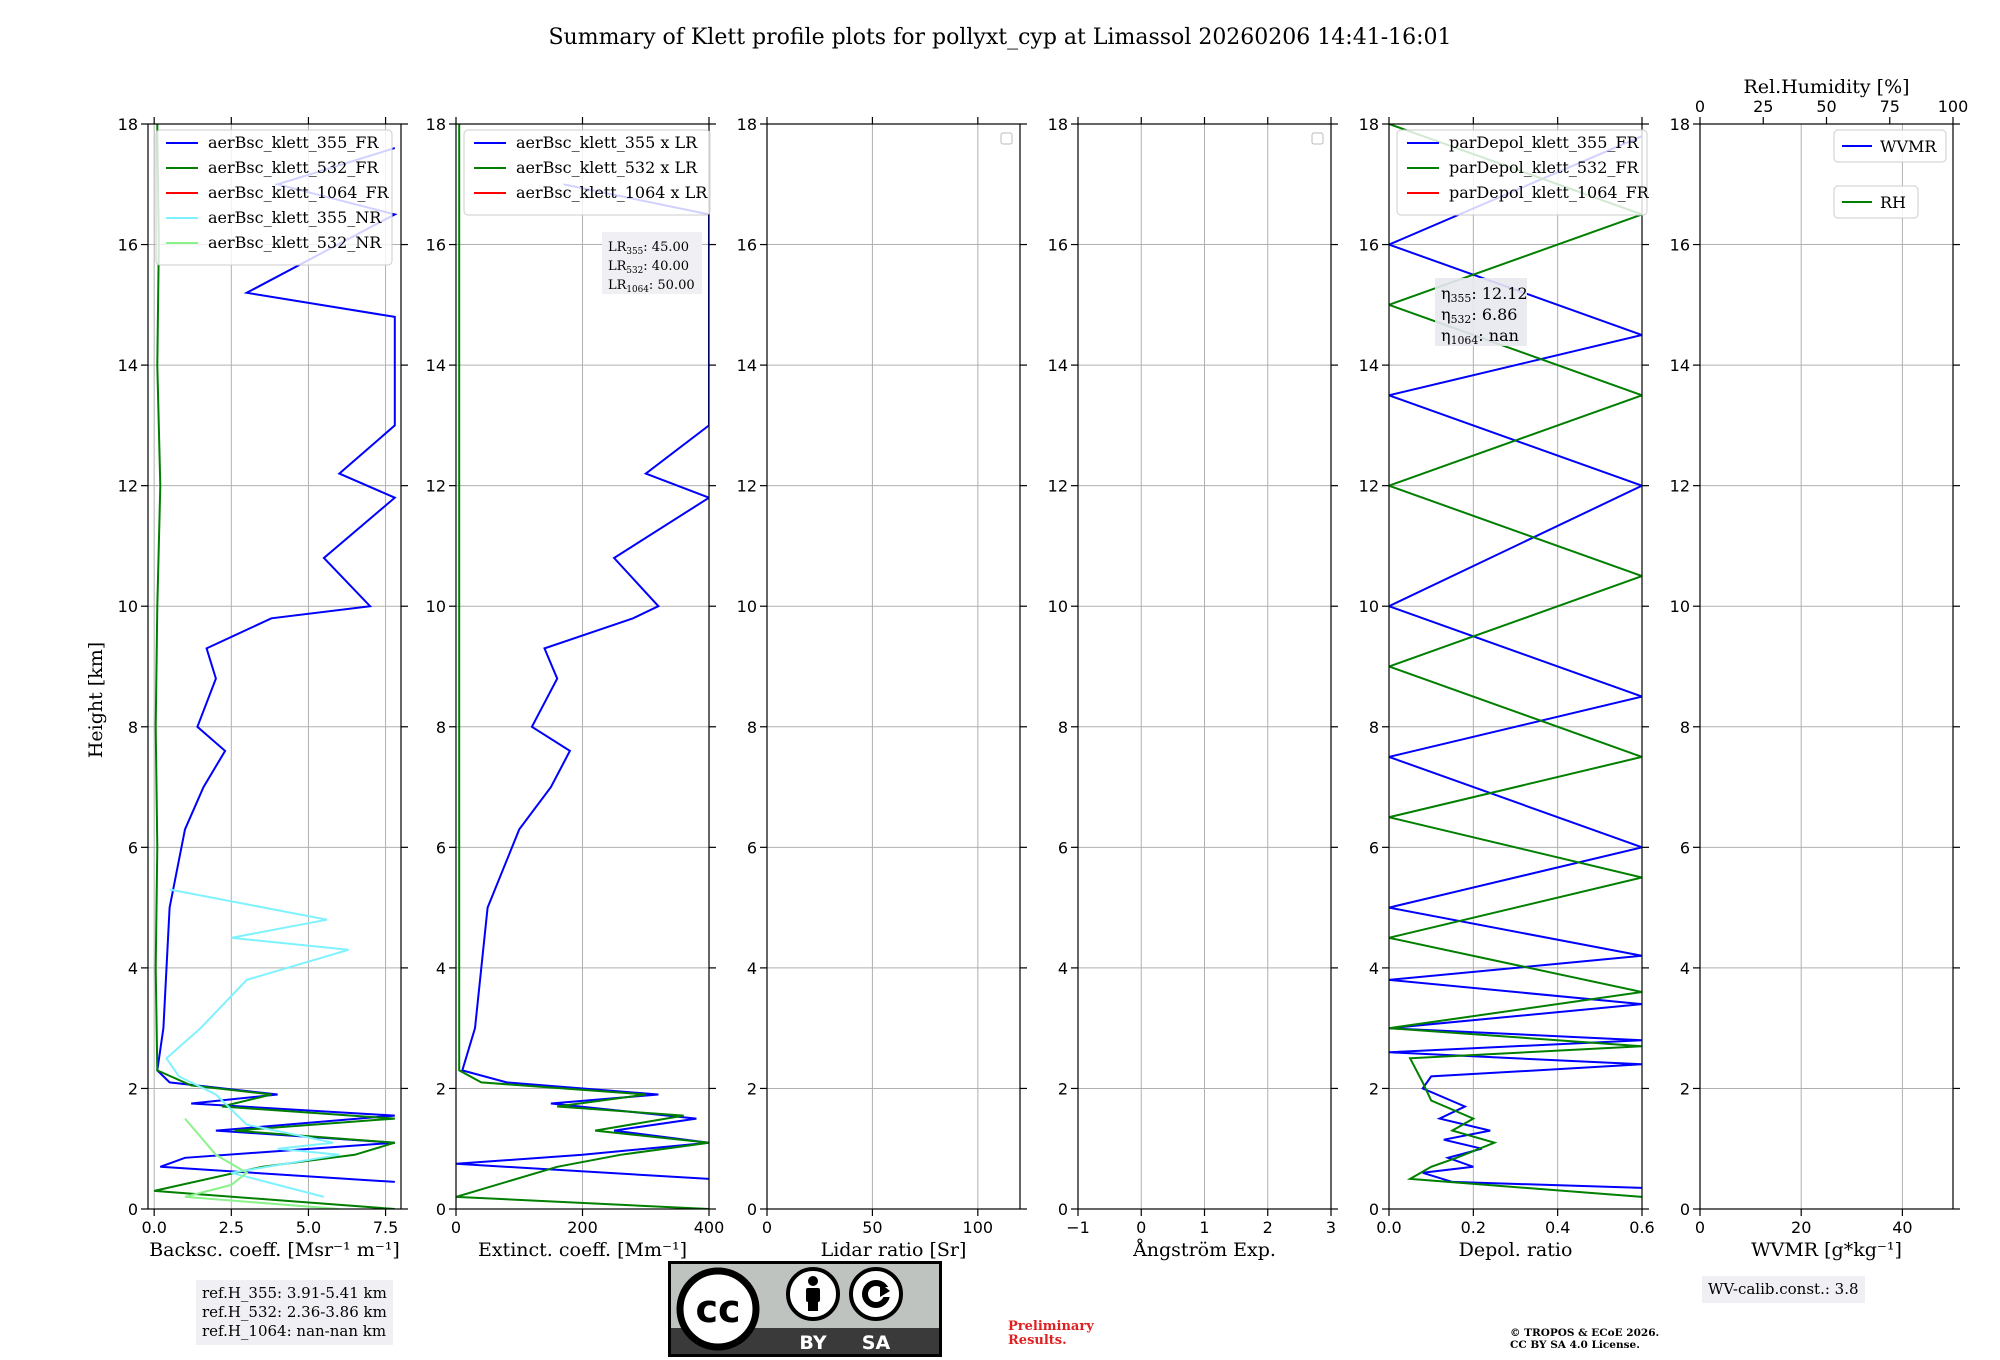 This screenshot has width=2000, height=1360. Describe the element at coordinates (709, 1227) in the screenshot. I see `x-tick-label: 400` at that location.